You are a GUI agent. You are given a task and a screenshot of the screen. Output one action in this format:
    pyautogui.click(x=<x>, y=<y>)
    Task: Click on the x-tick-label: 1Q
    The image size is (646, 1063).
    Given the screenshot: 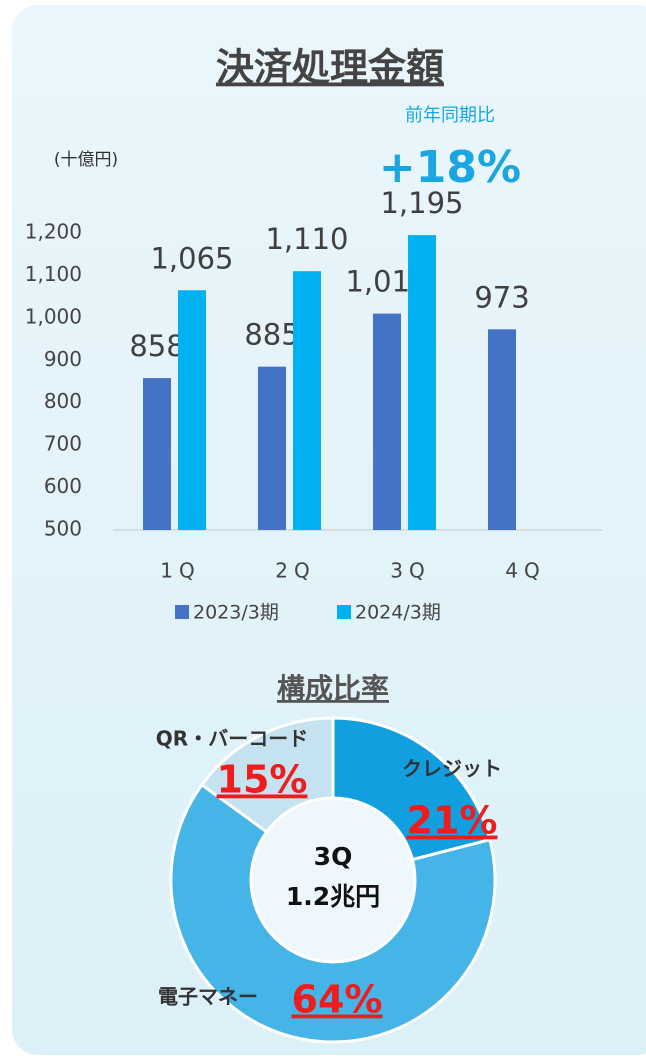 What is the action you would take?
    pyautogui.click(x=180, y=571)
    